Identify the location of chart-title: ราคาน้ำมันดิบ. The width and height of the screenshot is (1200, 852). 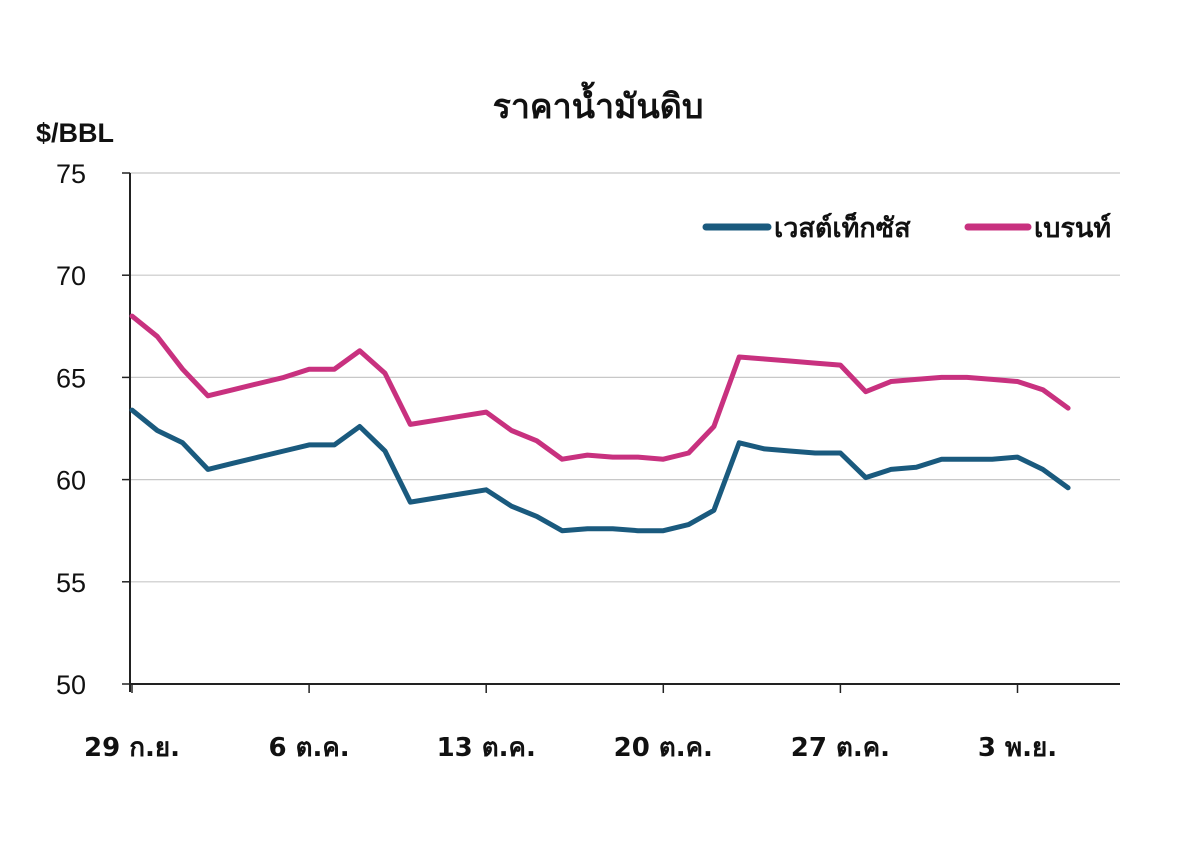
(598, 104).